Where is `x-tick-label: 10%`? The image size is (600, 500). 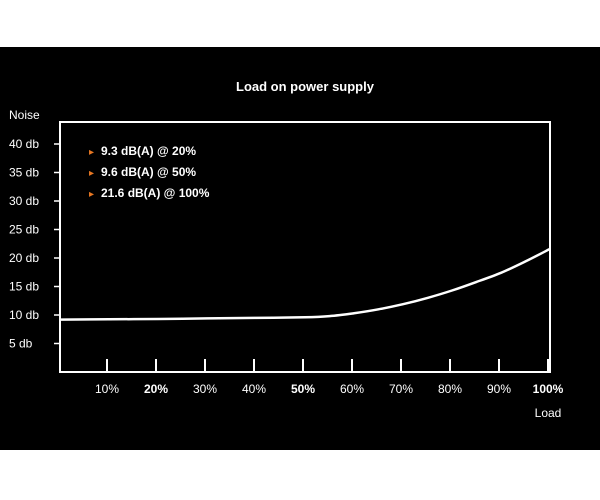
x-tick-label: 10% is located at coordinates (107, 389).